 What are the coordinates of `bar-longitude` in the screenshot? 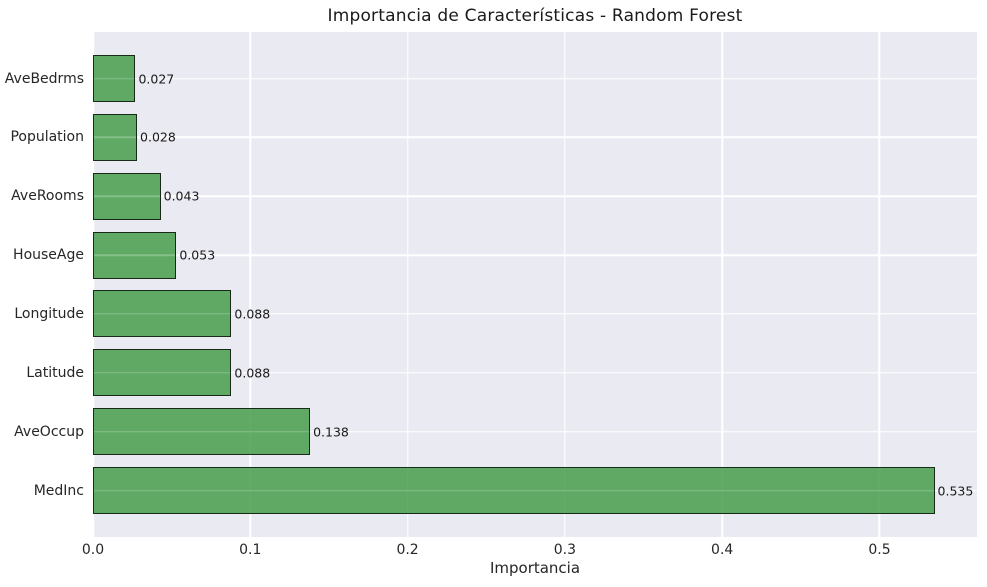 It's located at (162, 314).